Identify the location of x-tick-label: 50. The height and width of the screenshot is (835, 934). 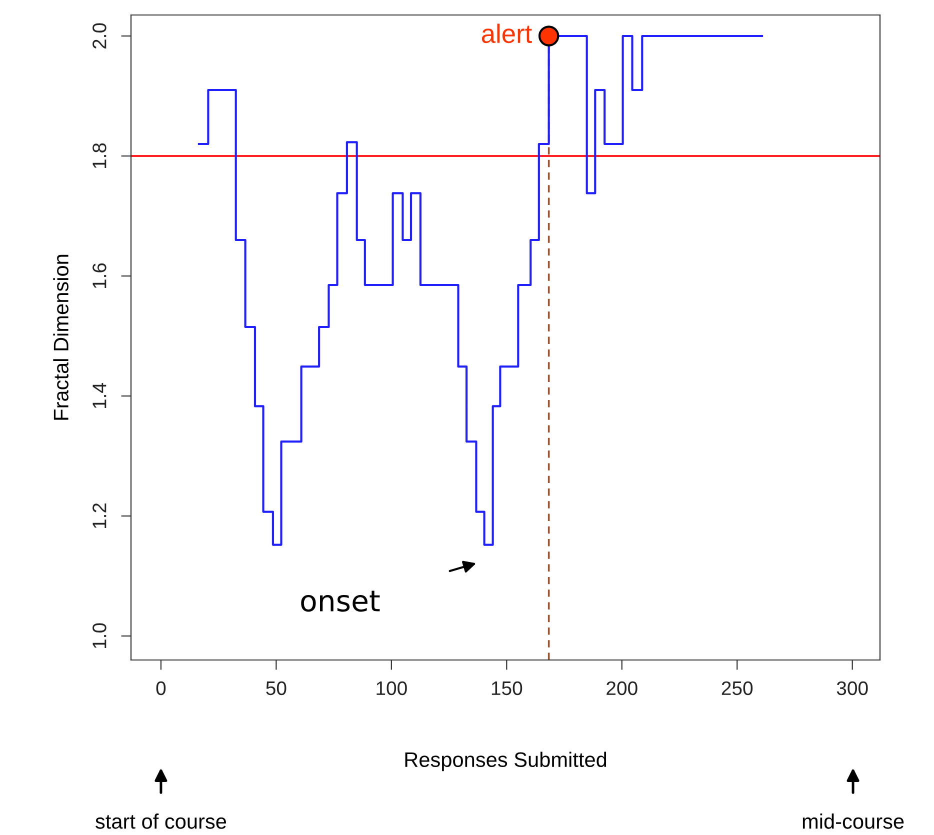
(276, 688).